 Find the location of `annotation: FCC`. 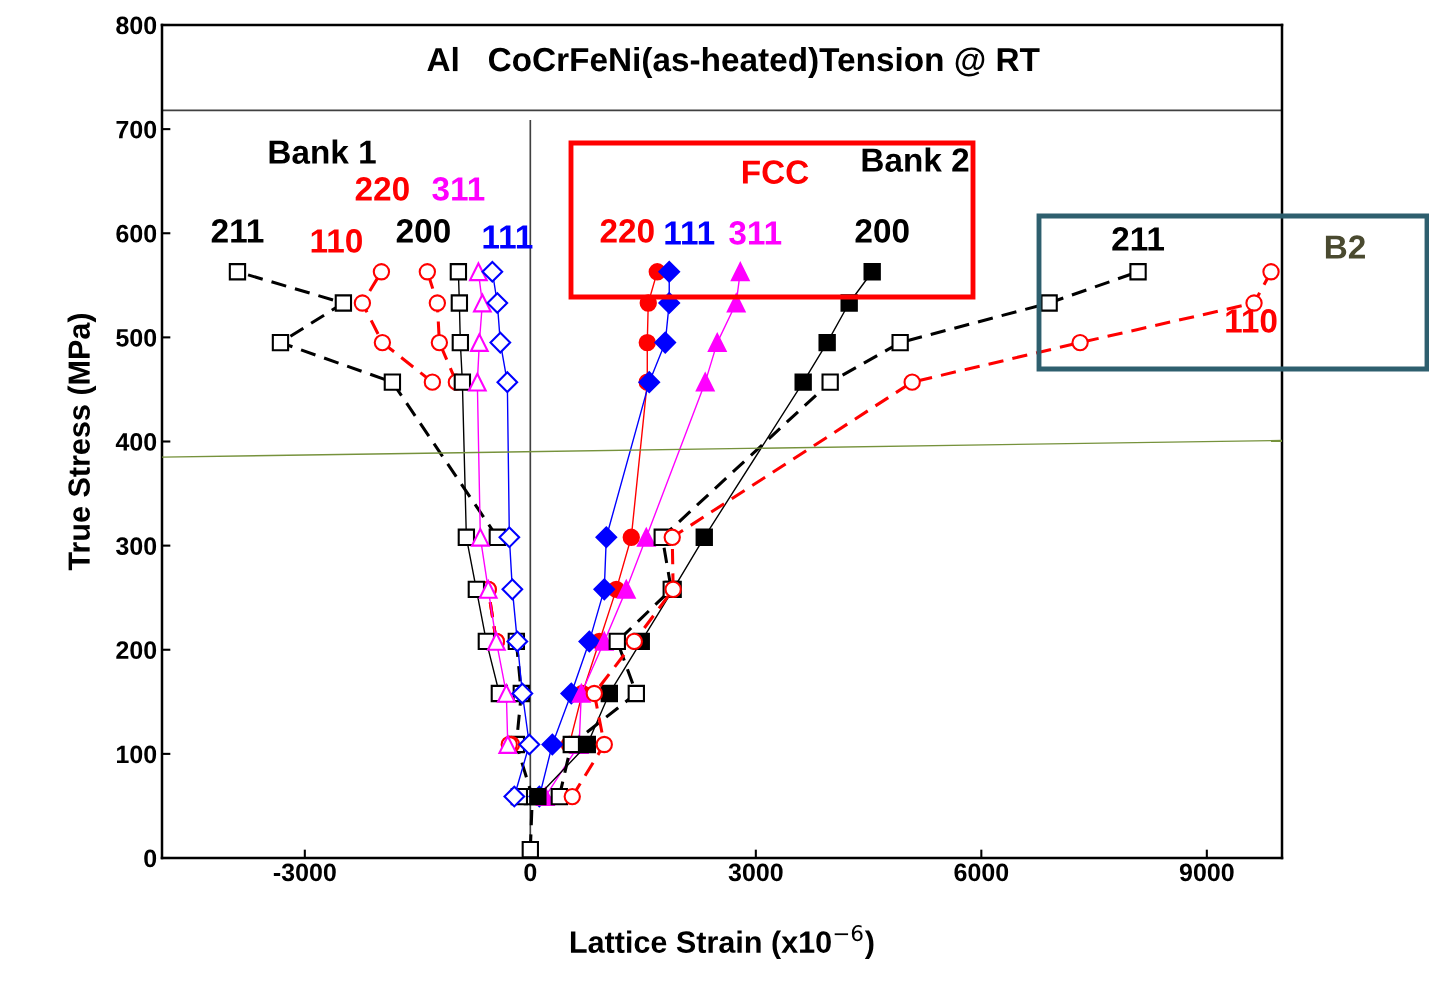

annotation: FCC is located at coordinates (775, 172).